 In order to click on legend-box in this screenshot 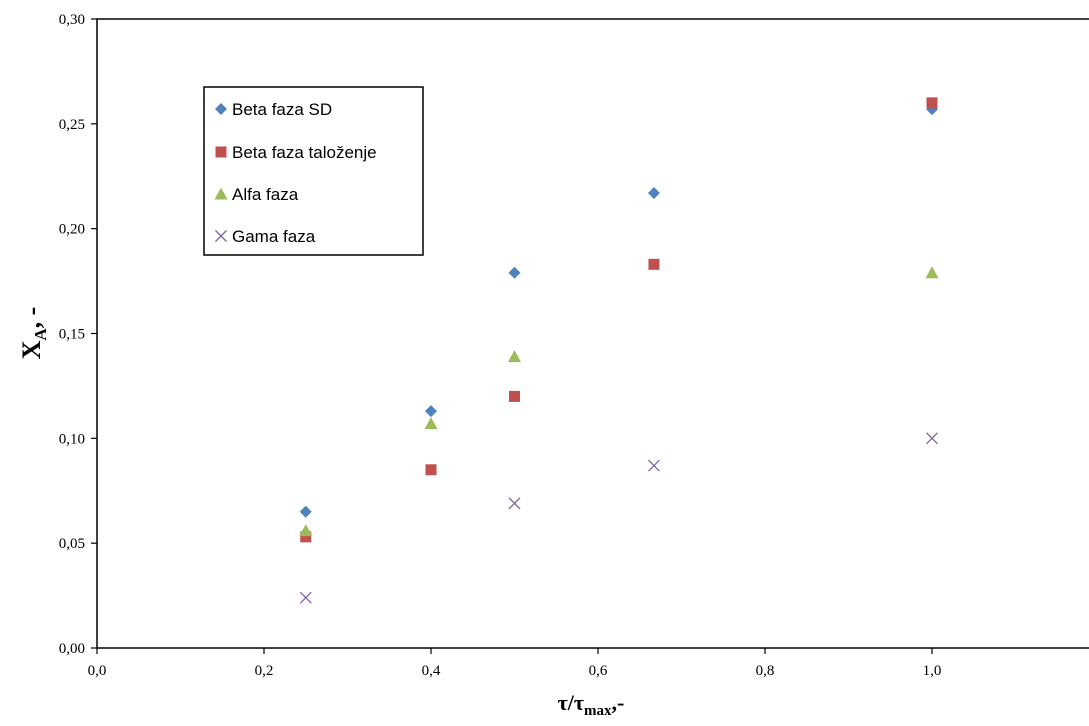, I will do `click(313, 171)`.